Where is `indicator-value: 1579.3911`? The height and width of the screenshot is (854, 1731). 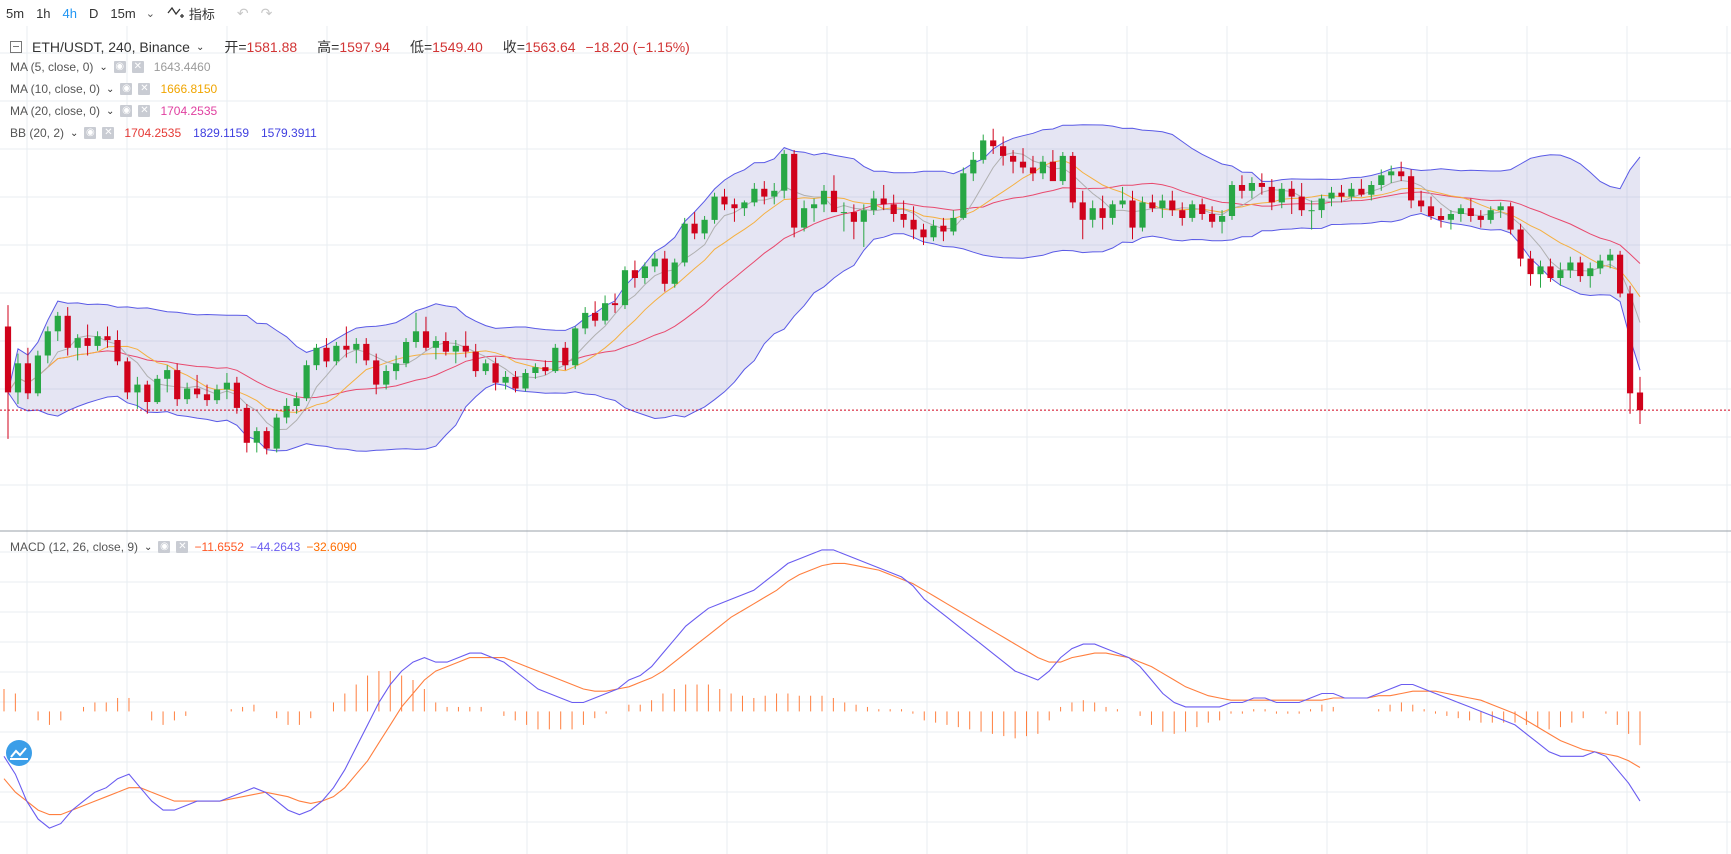 indicator-value: 1579.3911 is located at coordinates (289, 133).